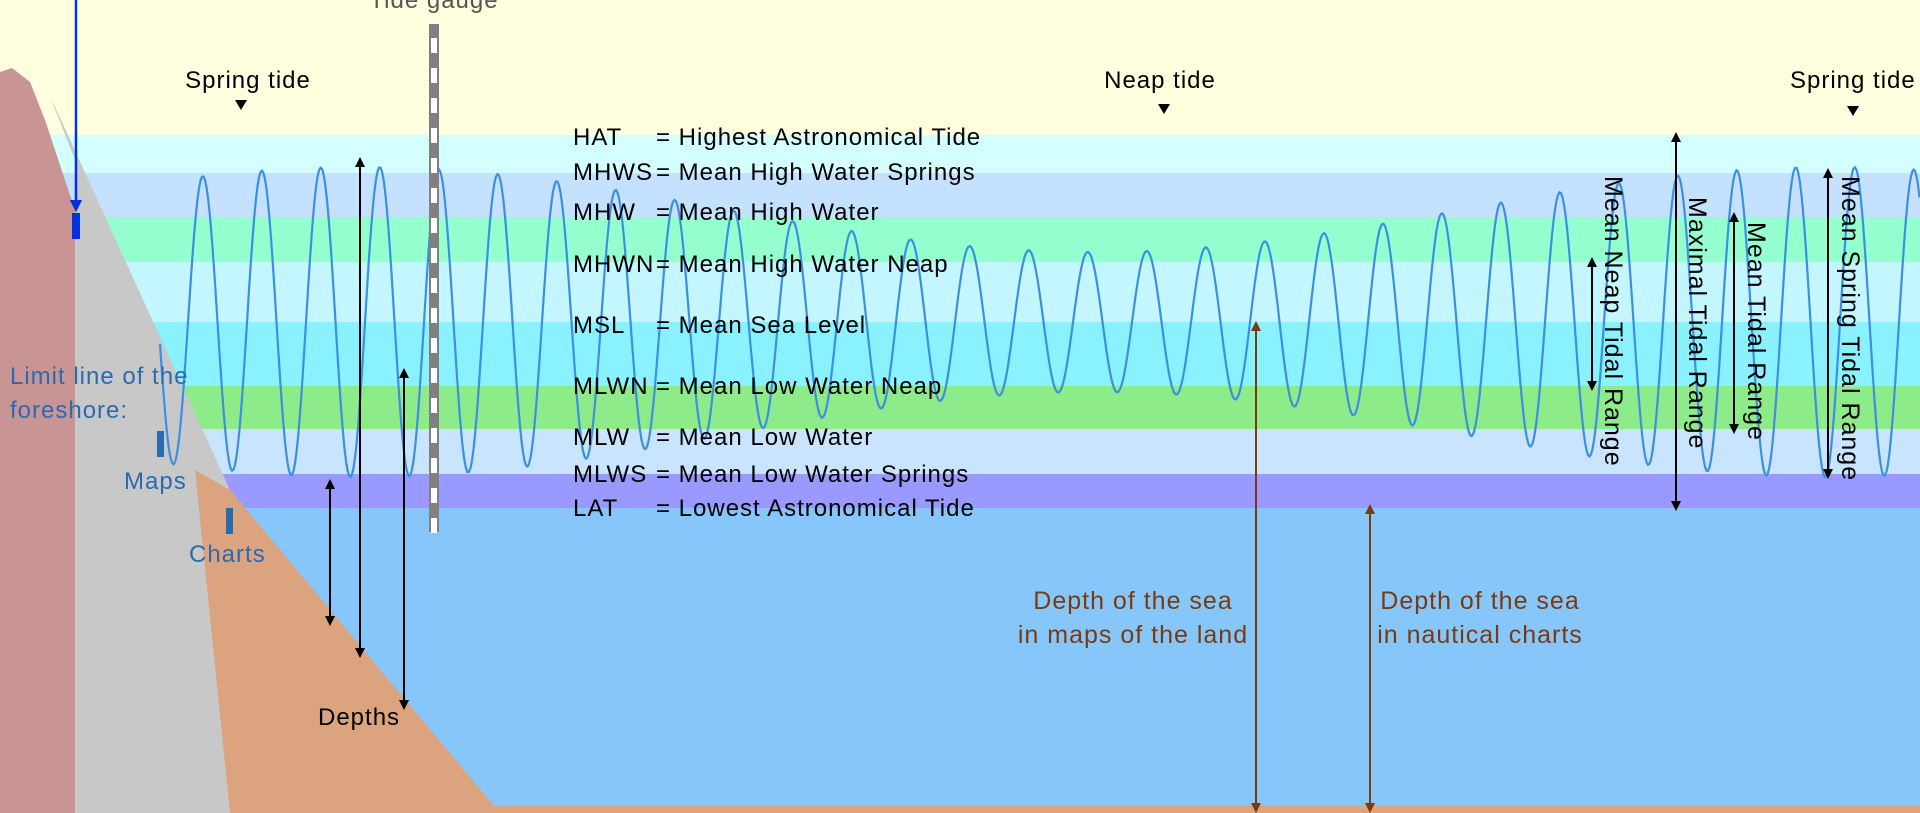  Describe the element at coordinates (764, 437) in the screenshot. I see `legend-text: = Mean Low Water` at that location.